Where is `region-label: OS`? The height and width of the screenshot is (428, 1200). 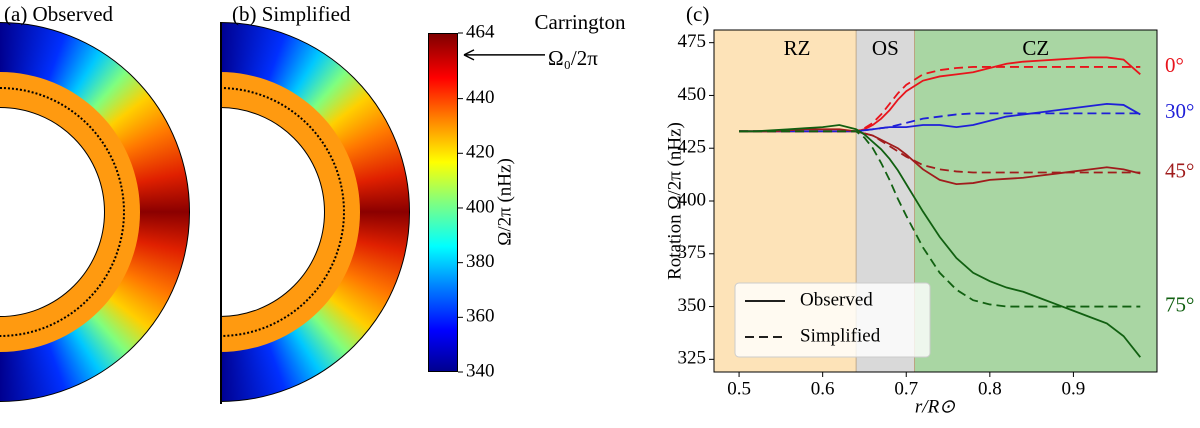 region-label: OS is located at coordinates (885, 48).